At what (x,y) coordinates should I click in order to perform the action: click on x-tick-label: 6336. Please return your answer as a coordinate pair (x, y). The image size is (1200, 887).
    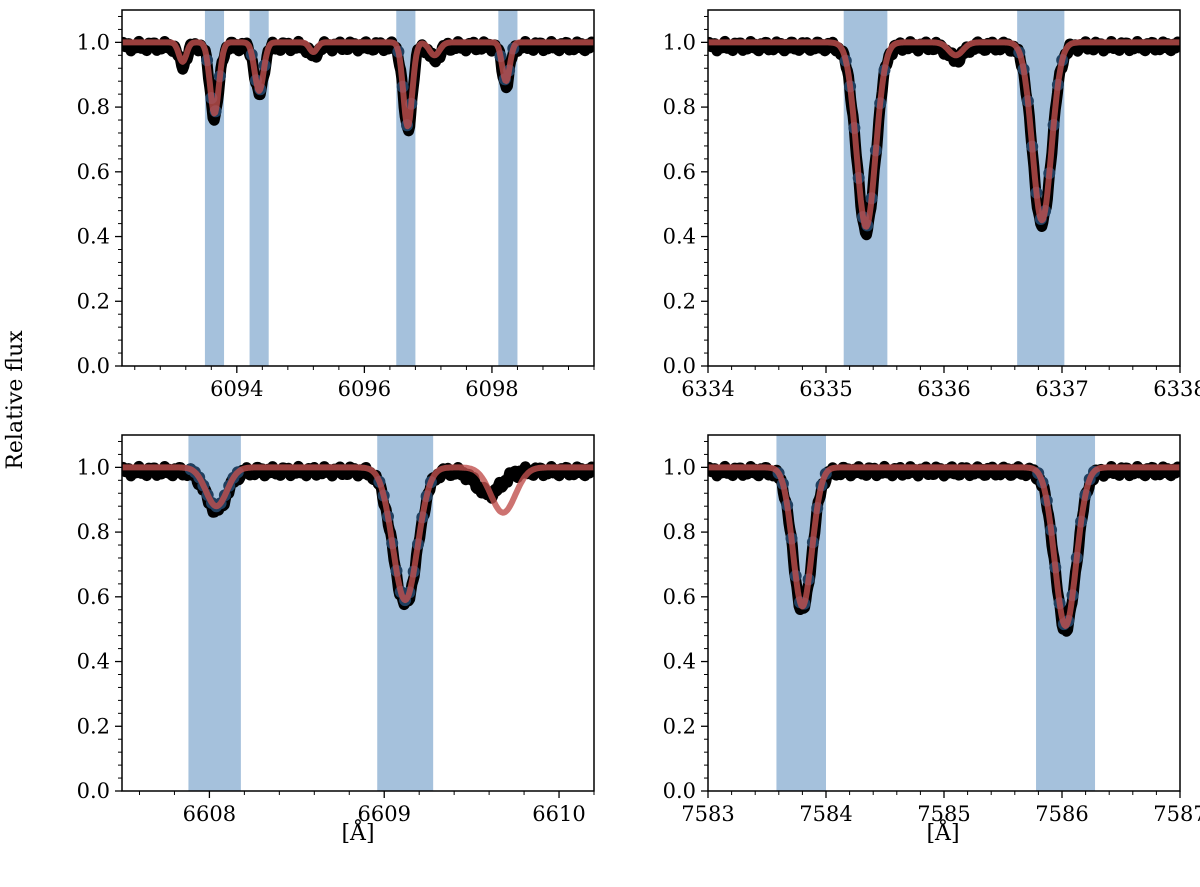
    Looking at the image, I should click on (943, 389).